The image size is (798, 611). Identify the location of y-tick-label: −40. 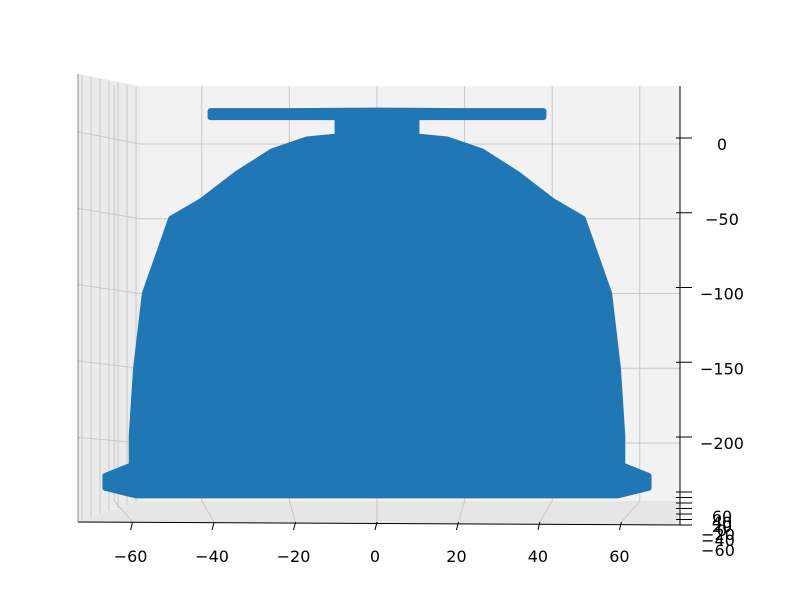
(718, 540).